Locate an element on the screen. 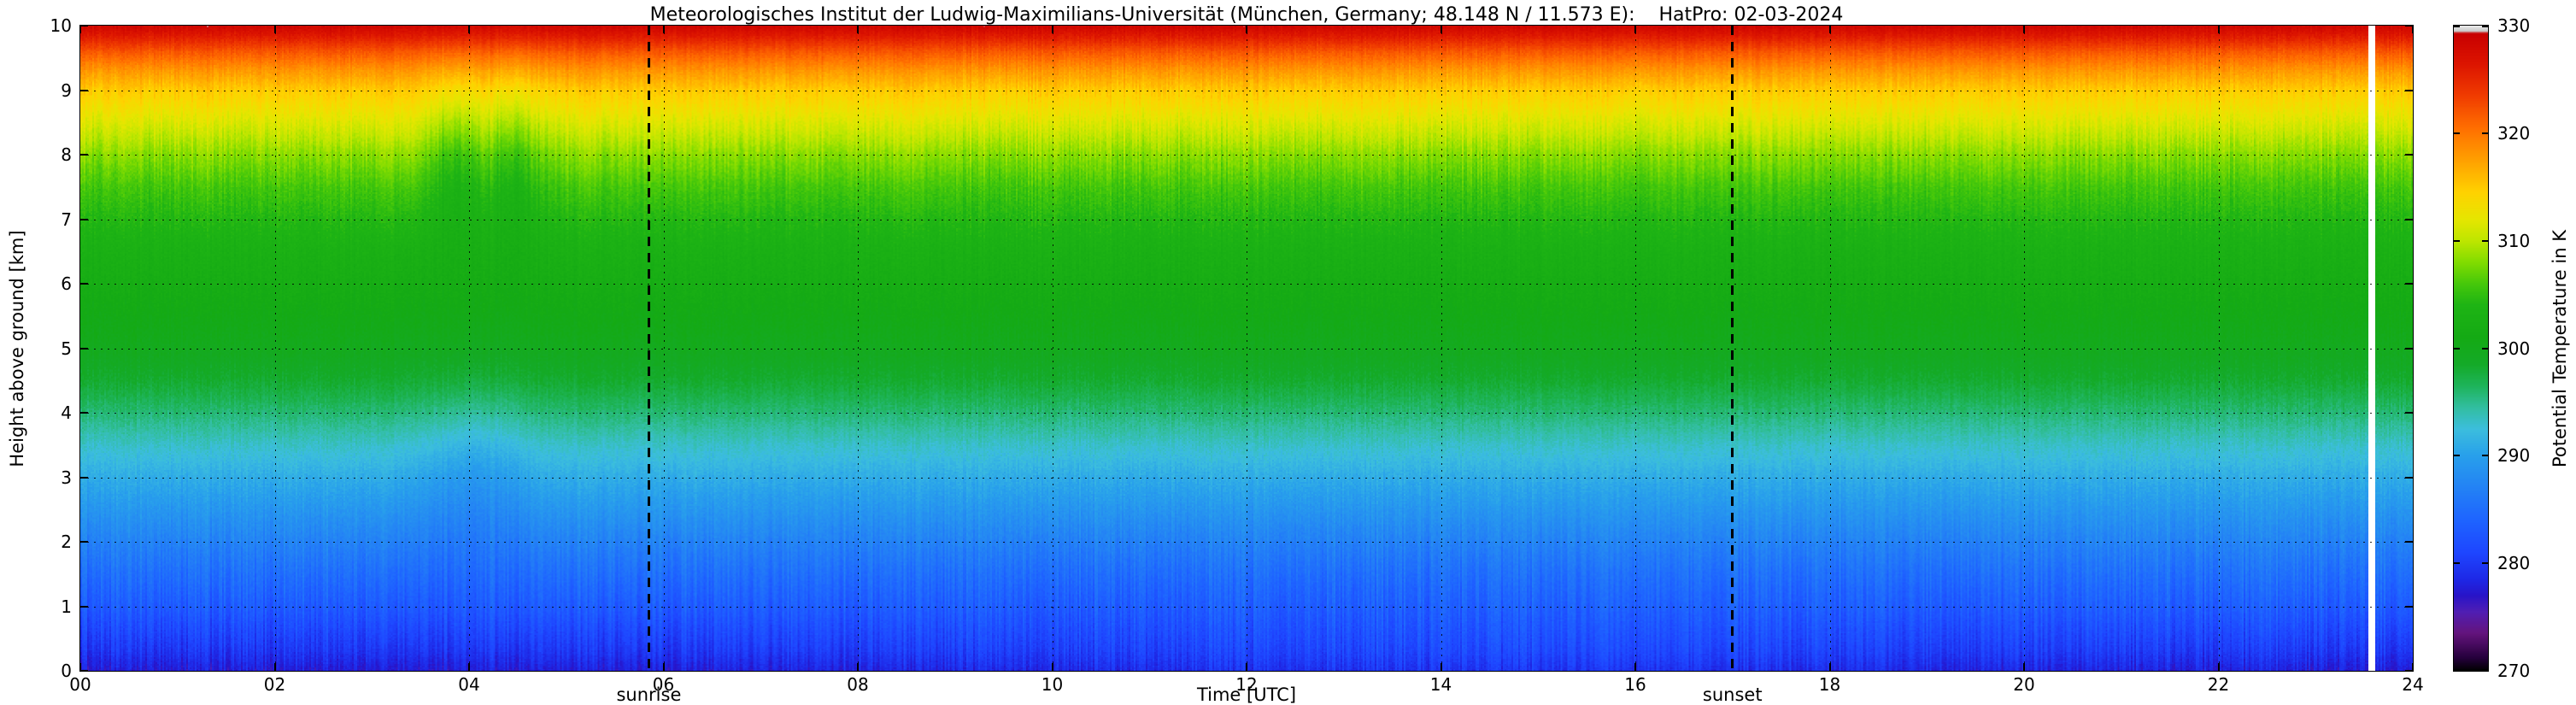  colorbar-tick-label: 270 is located at coordinates (2514, 671).